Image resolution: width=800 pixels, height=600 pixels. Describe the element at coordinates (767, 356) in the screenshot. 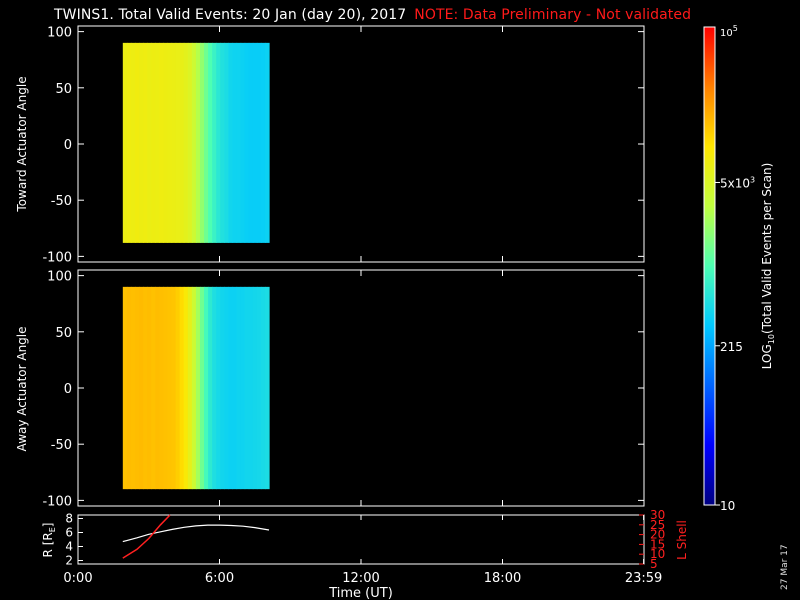

I see `colorbar-label-log: LOG` at that location.